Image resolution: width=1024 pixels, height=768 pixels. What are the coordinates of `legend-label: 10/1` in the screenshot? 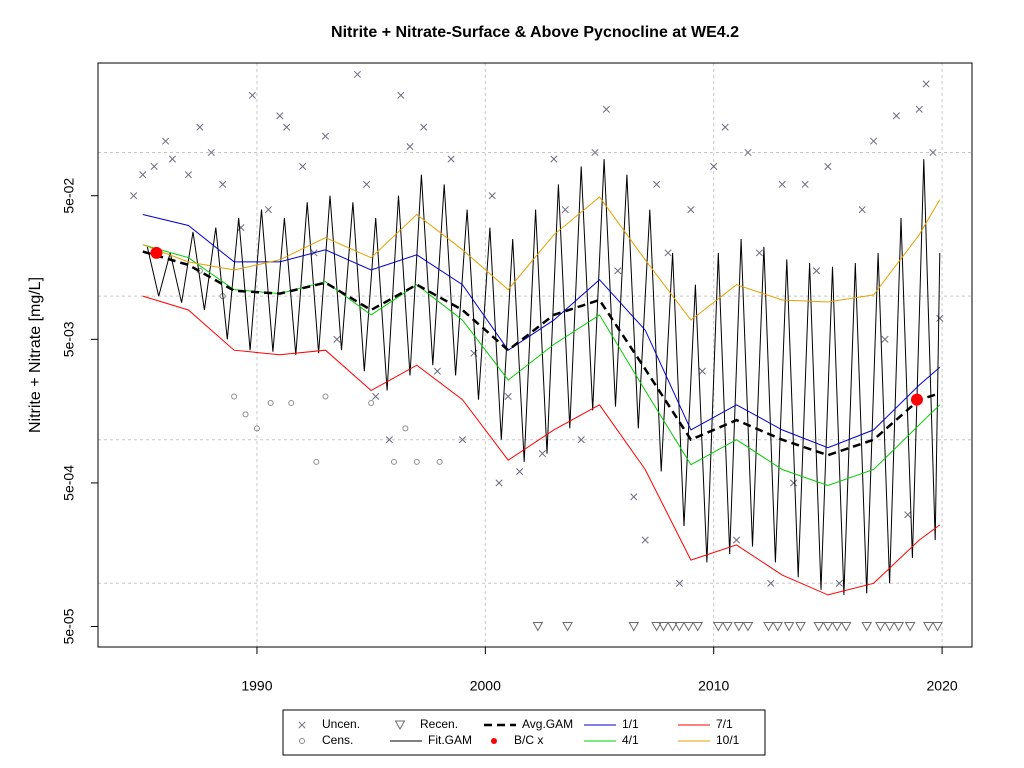 It's located at (728, 740).